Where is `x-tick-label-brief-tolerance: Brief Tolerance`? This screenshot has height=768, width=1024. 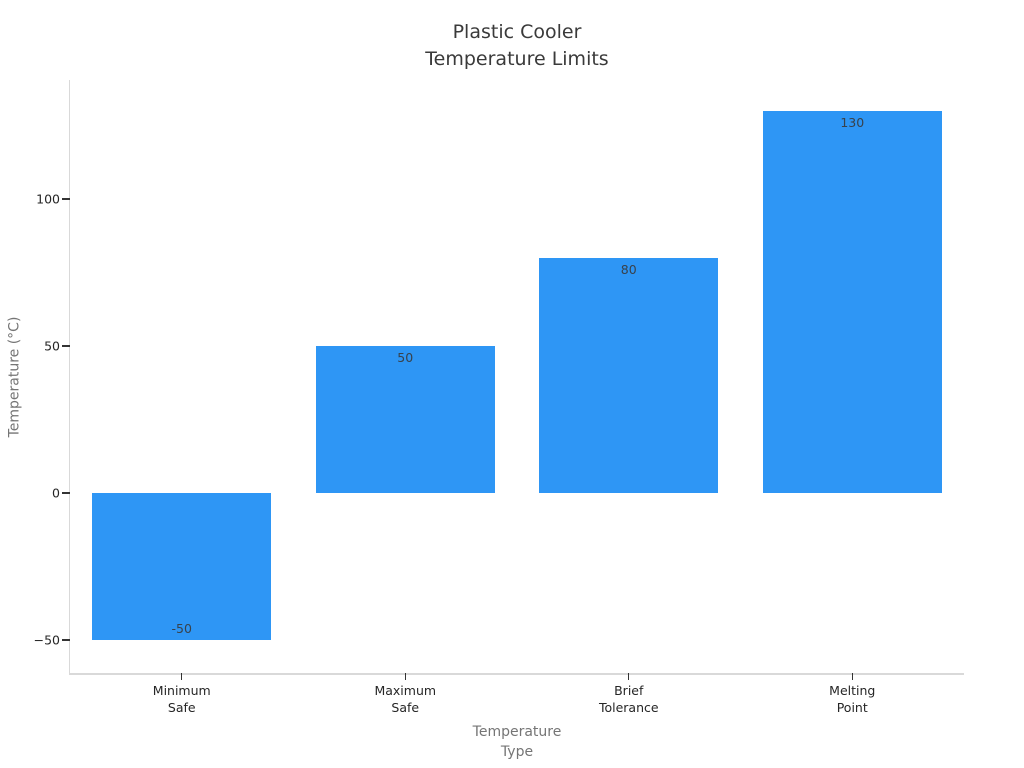
x-tick-label-brief-tolerance: Brief Tolerance is located at coordinates (628, 699).